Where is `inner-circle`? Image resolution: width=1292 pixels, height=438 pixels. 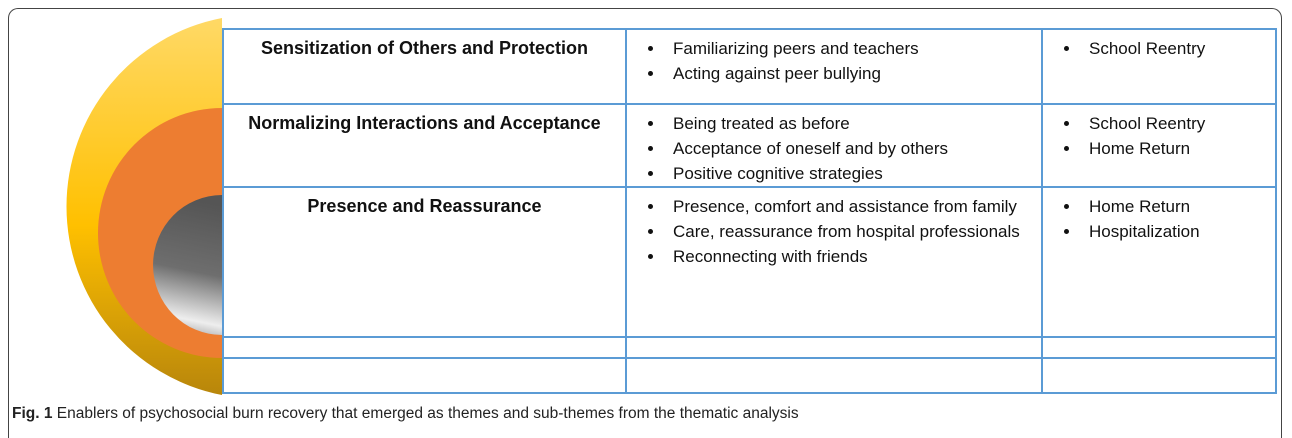 inner-circle is located at coordinates (187, 265).